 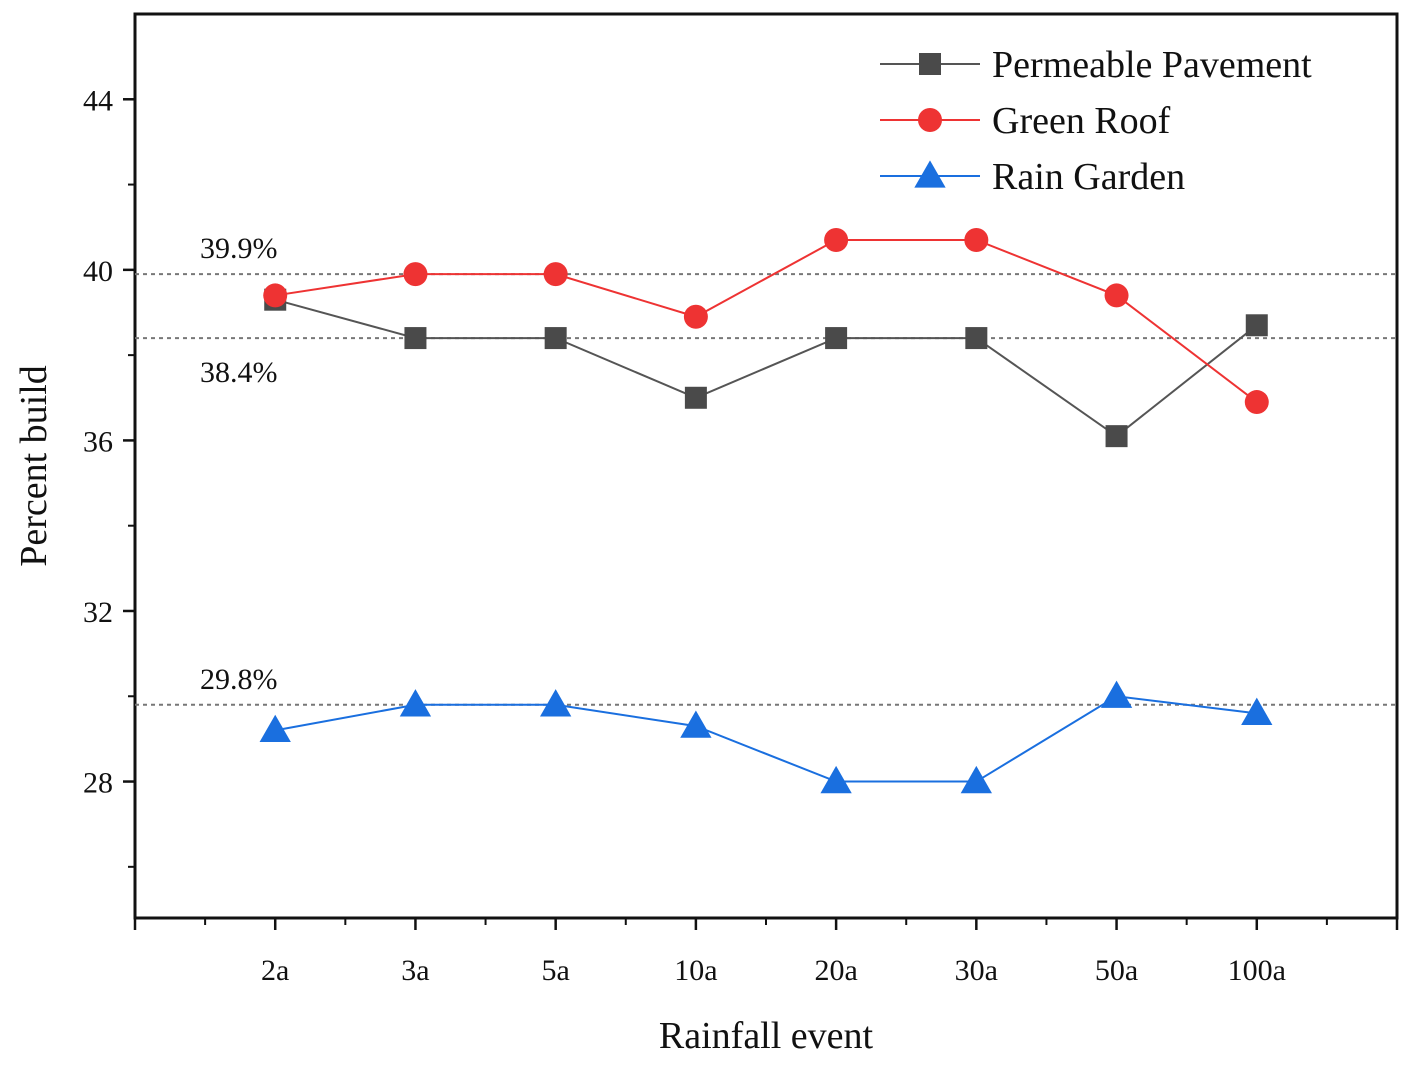 What do you see at coordinates (1257, 970) in the screenshot?
I see `x-tick-label: 100a` at bounding box center [1257, 970].